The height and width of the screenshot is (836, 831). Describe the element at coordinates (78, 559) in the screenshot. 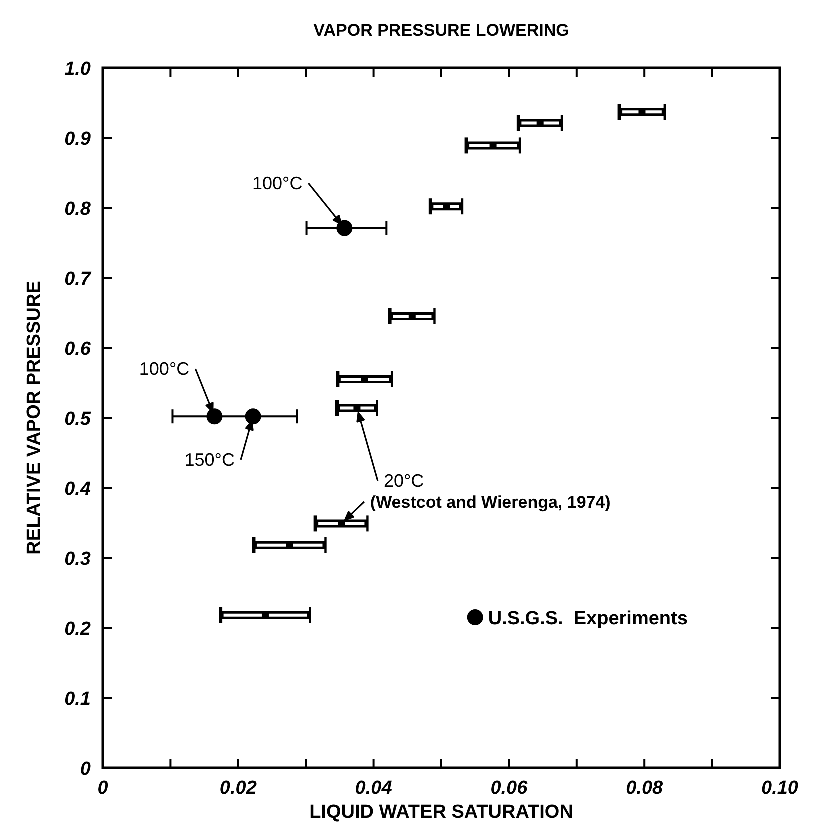

I see `y-tick-label: 0.3` at that location.